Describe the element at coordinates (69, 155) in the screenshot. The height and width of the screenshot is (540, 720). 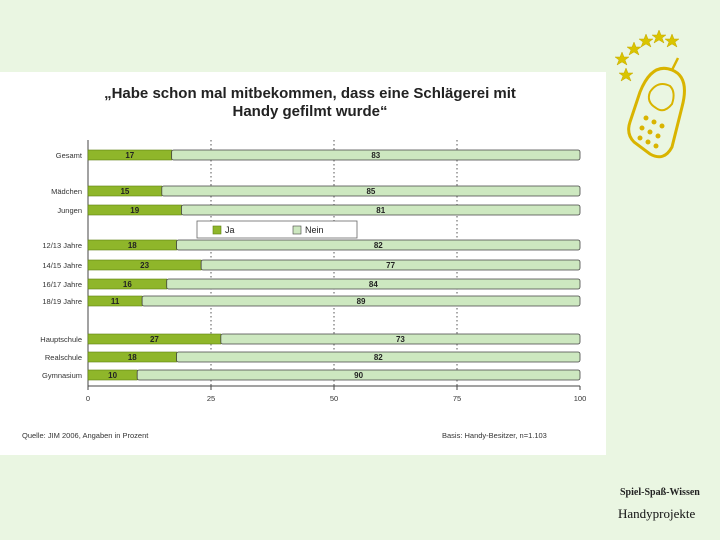
I see `category-label: Gesamt` at that location.